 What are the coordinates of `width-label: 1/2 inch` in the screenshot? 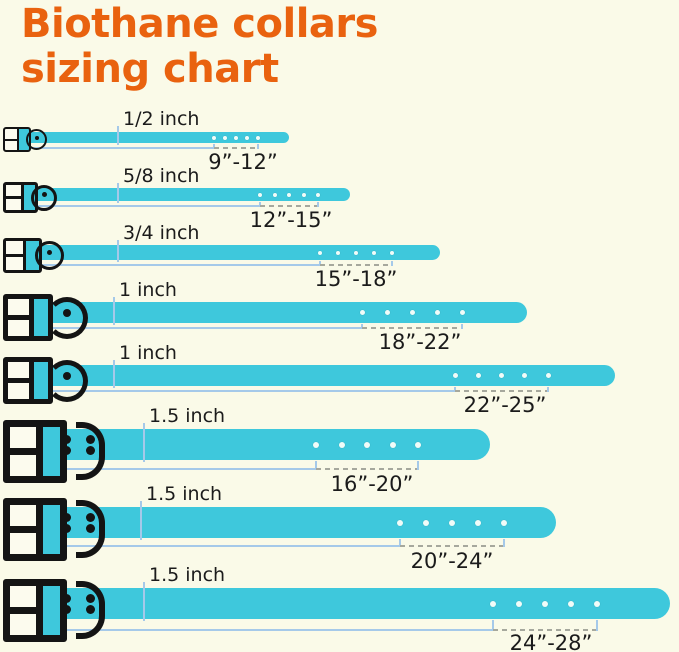 It's located at (161, 119).